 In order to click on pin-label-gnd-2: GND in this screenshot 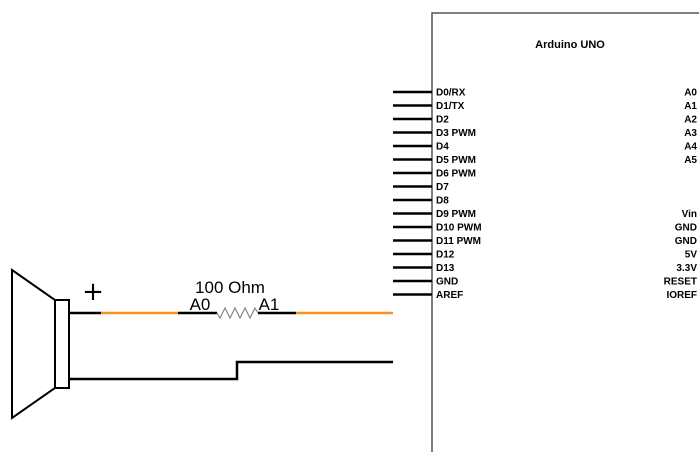, I will do `click(686, 241)`.